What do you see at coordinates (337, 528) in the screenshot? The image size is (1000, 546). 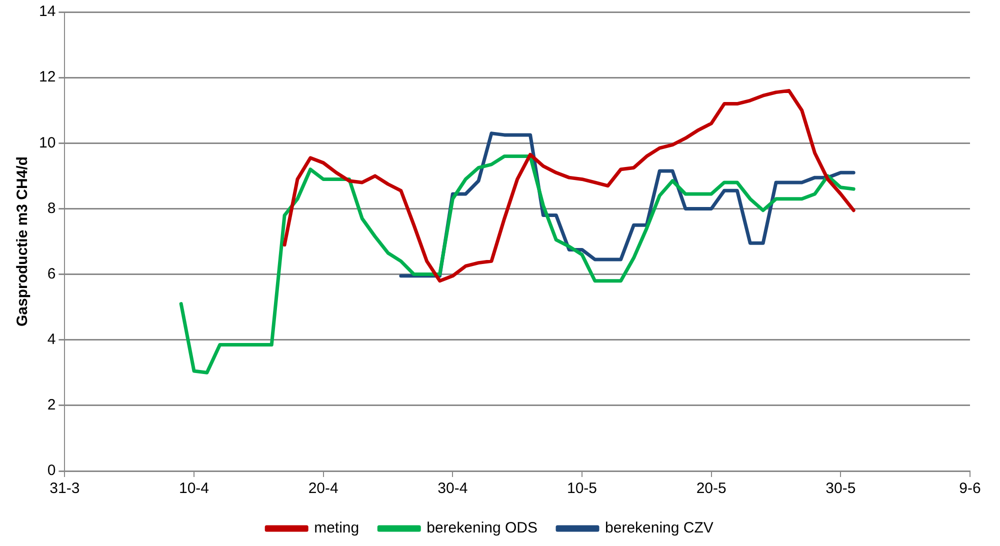 I see `legend-label: meting` at bounding box center [337, 528].